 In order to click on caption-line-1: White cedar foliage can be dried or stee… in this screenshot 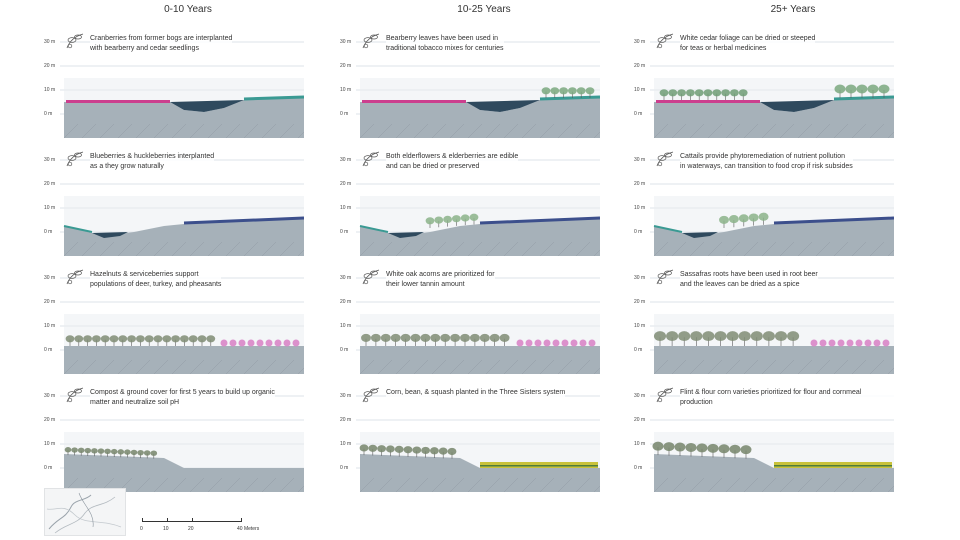, I will do `click(748, 38)`.